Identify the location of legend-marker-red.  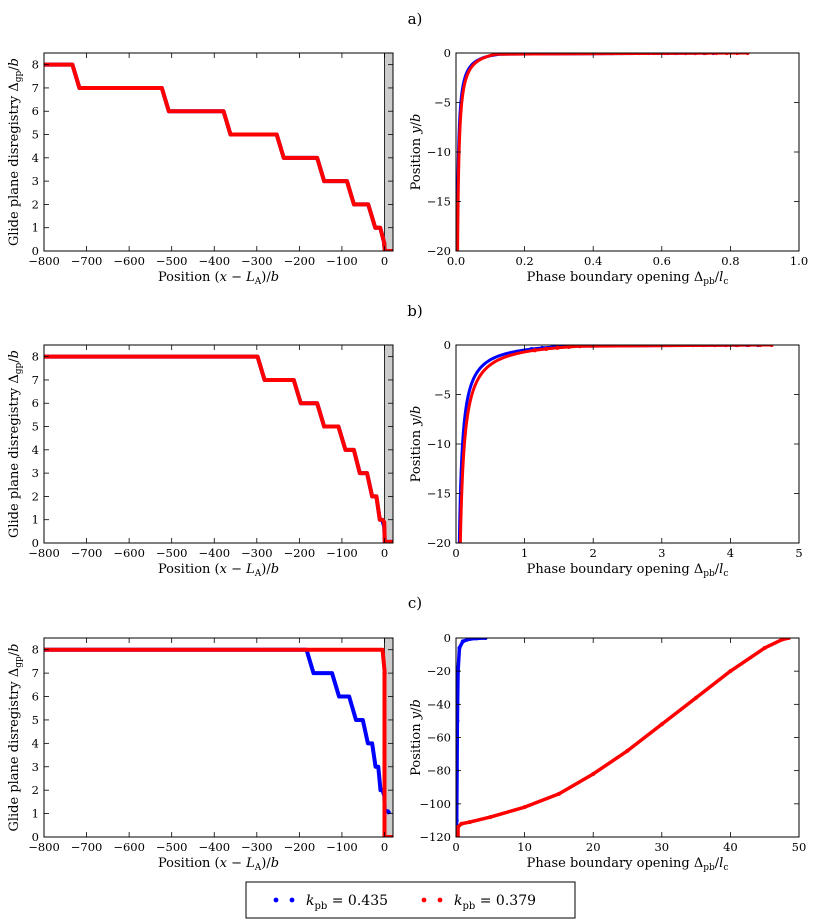
(424, 900).